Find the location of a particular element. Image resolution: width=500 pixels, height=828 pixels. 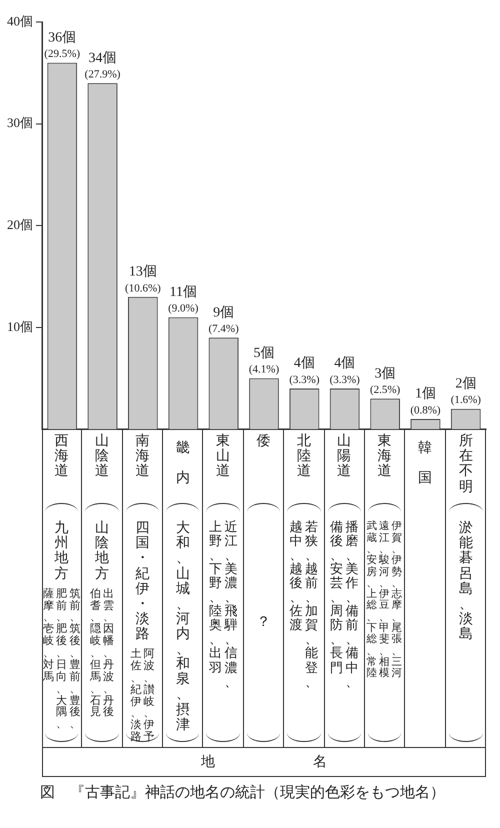

text: 筑前、筑後、豊前、豊後、 is located at coordinates (74, 658).